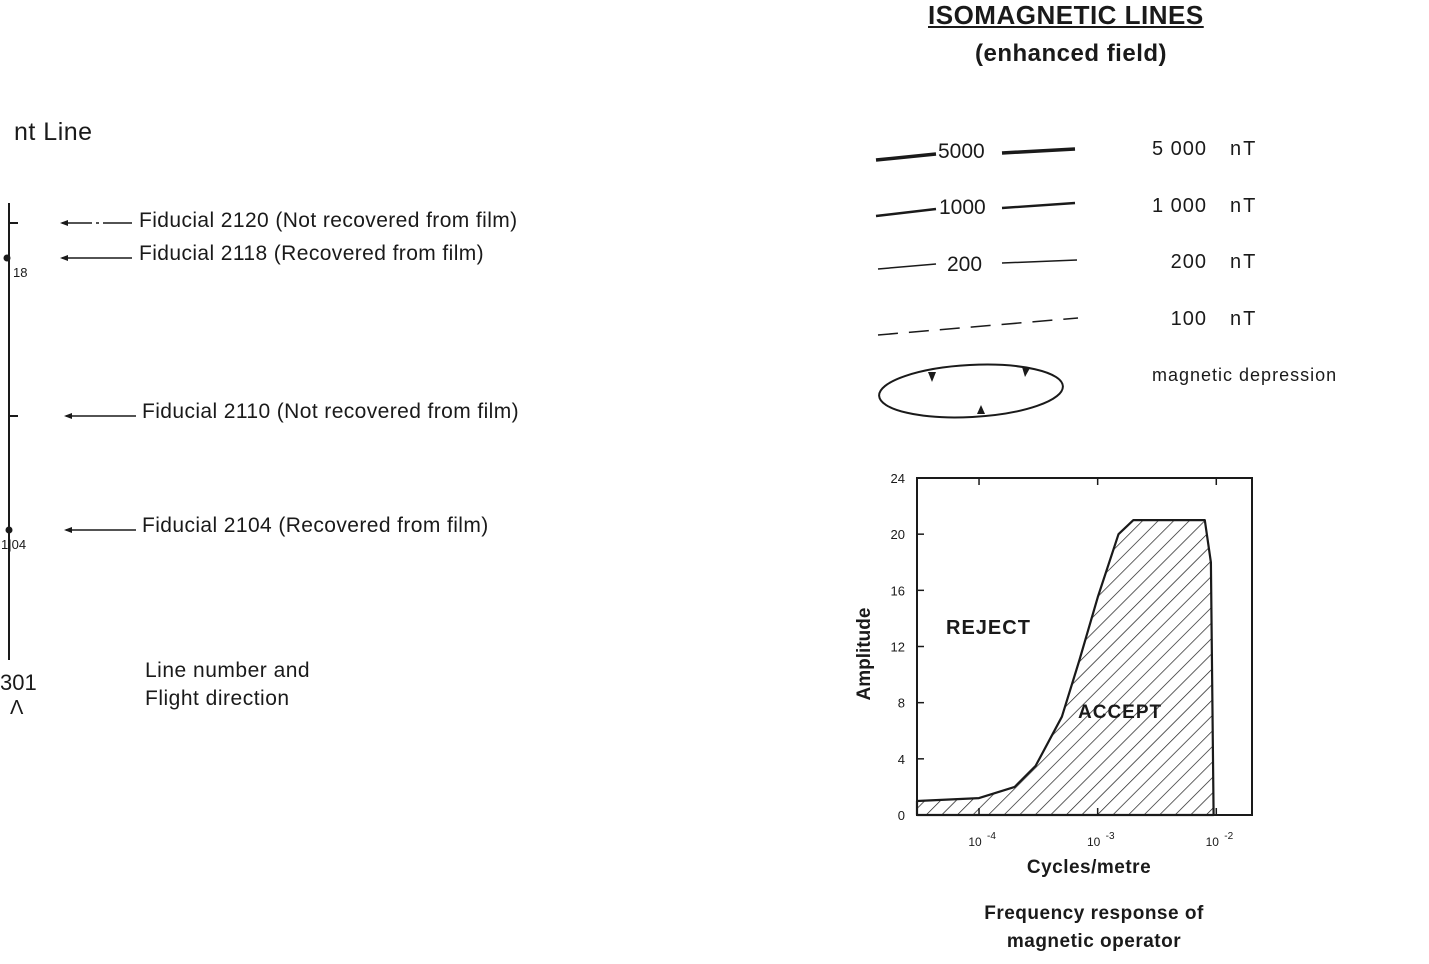 The image size is (1429, 964). I want to click on contour-label-200: 200, so click(965, 264).